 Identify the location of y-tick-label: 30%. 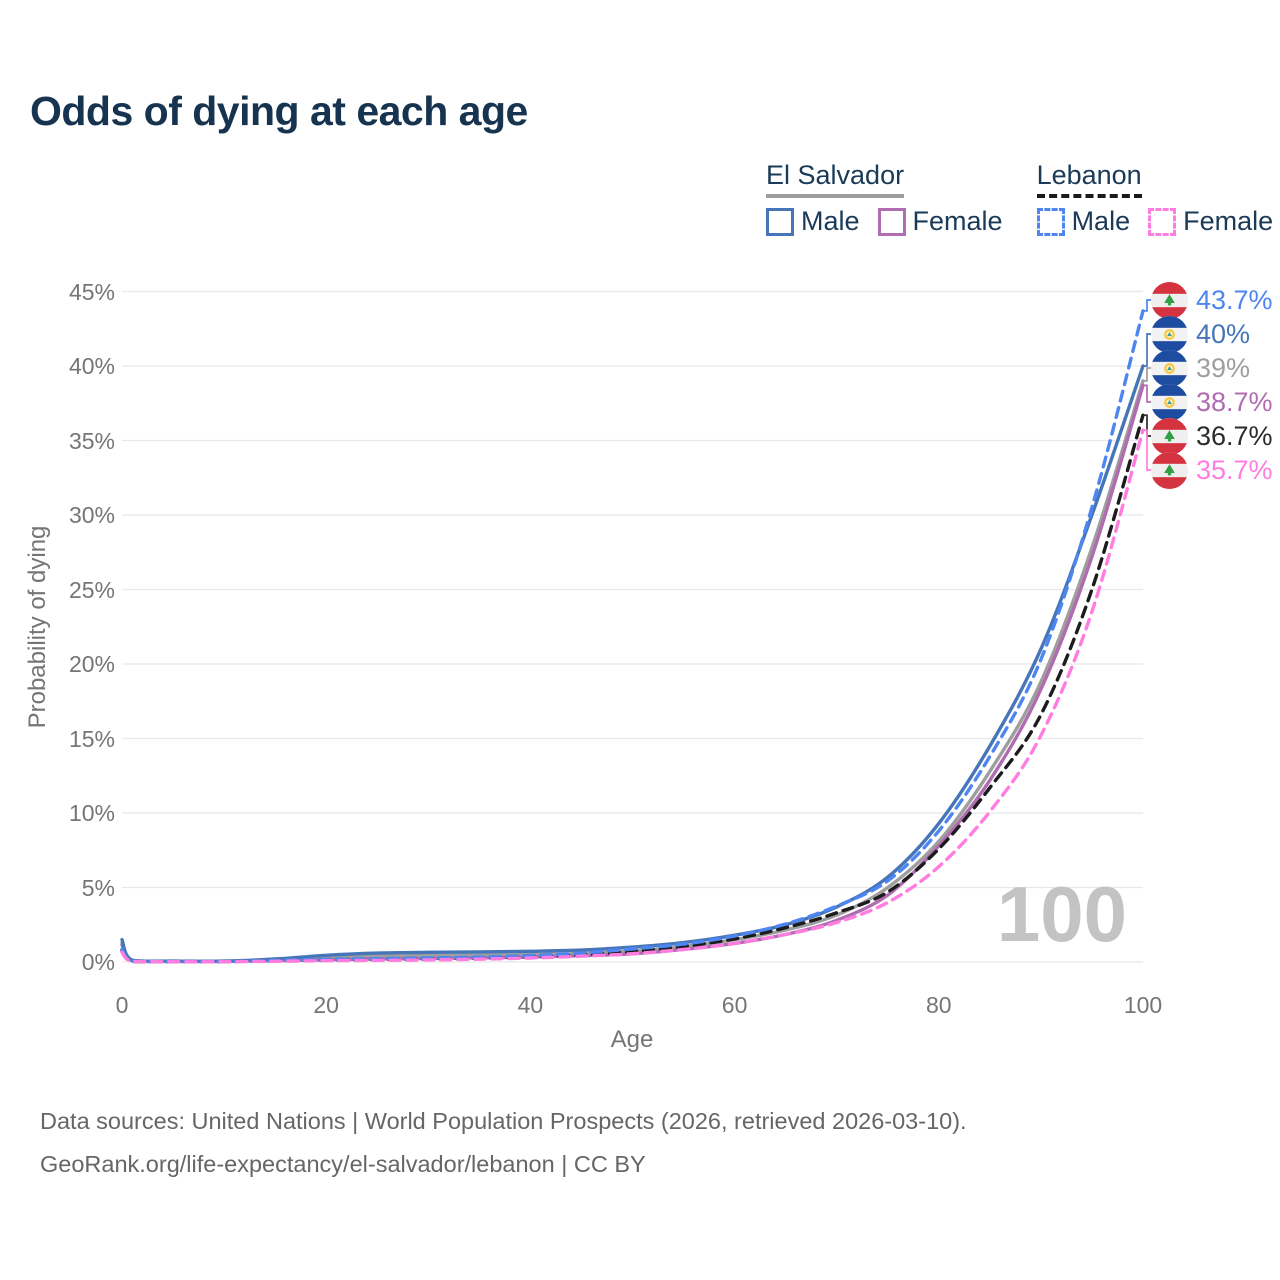
(91, 515).